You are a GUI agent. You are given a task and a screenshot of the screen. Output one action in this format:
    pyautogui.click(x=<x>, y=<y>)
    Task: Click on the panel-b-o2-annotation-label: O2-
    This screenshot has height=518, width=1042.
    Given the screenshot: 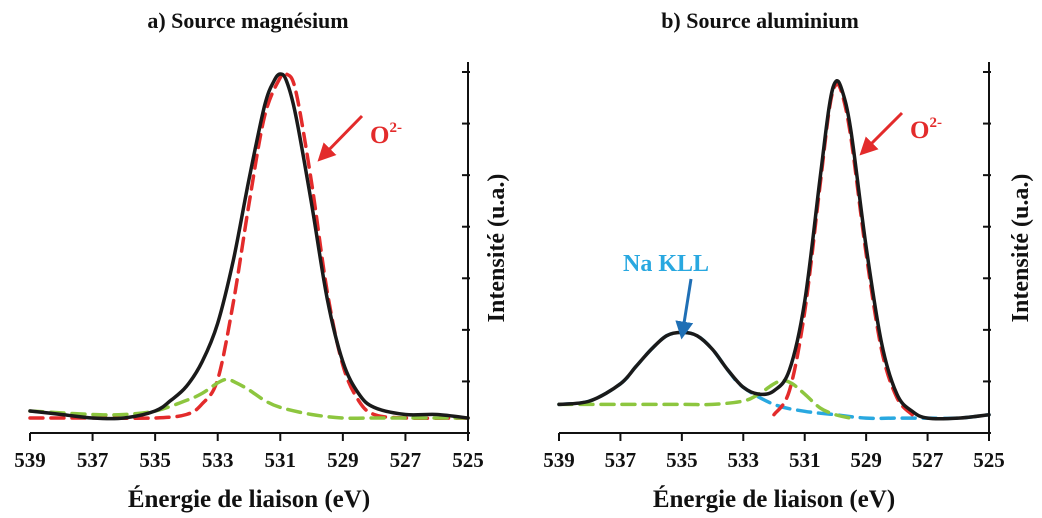 What is the action you would take?
    pyautogui.click(x=926, y=129)
    